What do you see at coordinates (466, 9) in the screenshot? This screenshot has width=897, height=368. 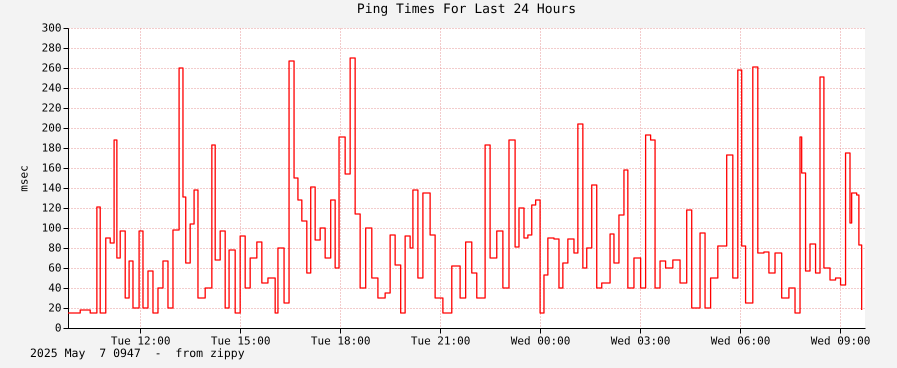 I see `chart-title: Ping Times For Last 24 Hours` at bounding box center [466, 9].